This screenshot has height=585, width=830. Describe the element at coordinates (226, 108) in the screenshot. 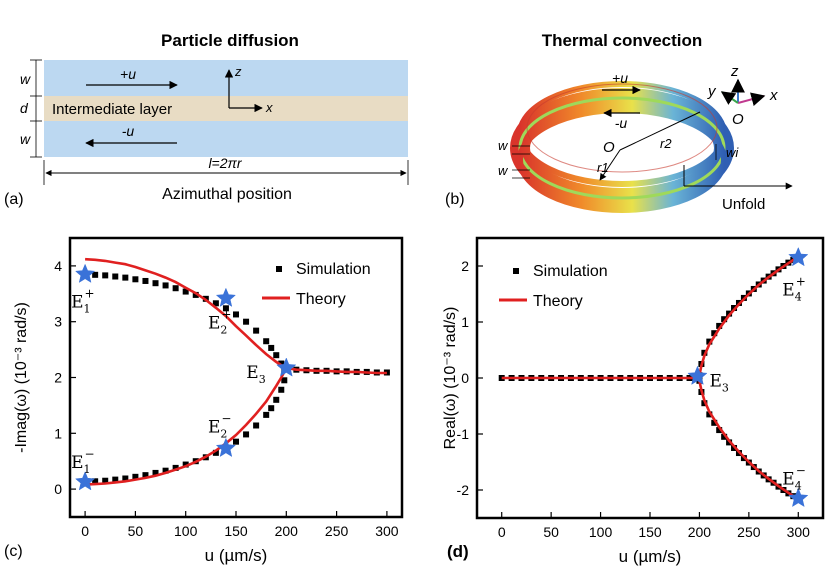

I see `intermediate-layer` at that location.